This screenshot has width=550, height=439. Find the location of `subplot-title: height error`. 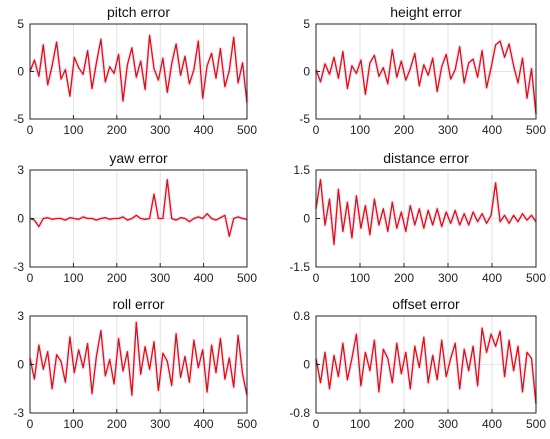

subplot-title: height error is located at coordinates (426, 12).